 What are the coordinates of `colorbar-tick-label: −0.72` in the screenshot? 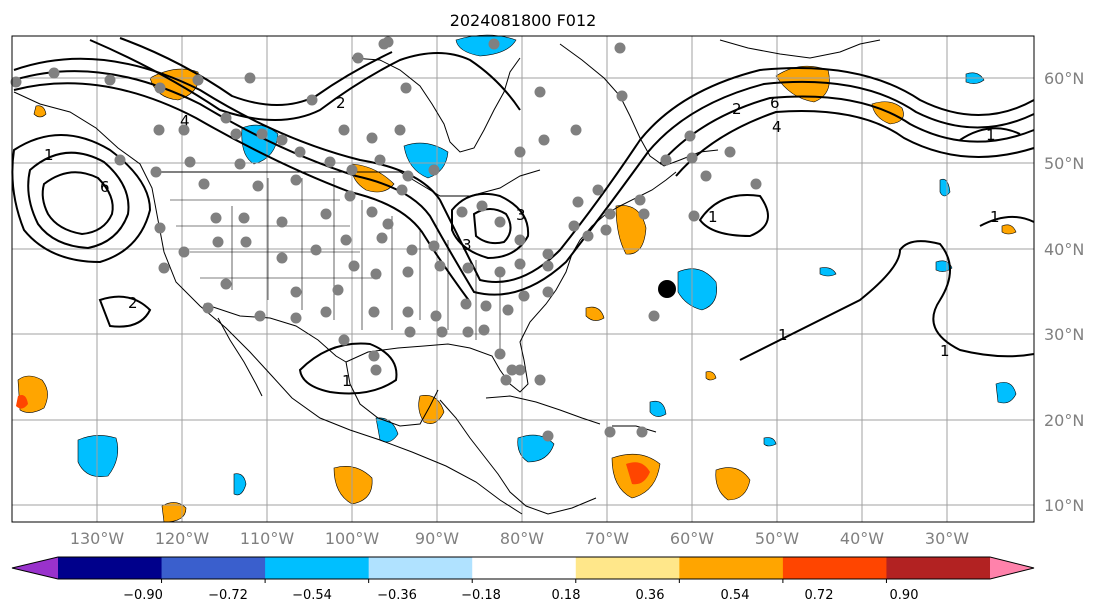 It's located at (228, 595).